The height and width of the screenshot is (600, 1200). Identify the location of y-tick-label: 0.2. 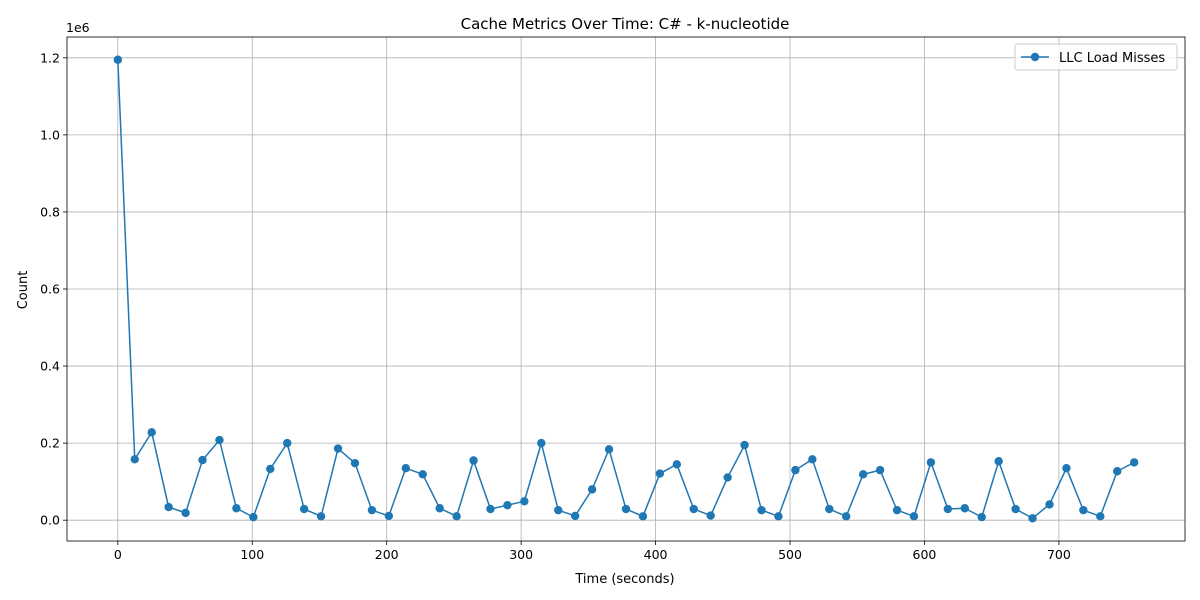
(50, 443).